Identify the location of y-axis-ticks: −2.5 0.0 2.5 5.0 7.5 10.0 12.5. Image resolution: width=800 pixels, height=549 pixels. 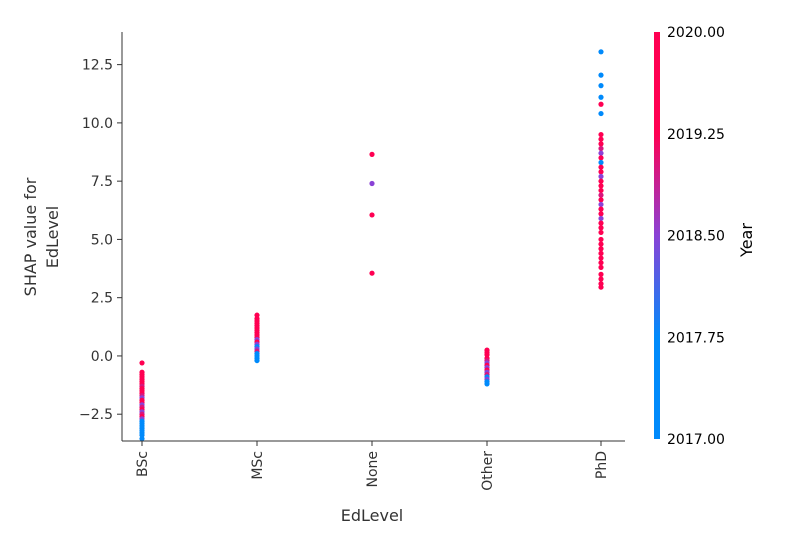
(100, 240).